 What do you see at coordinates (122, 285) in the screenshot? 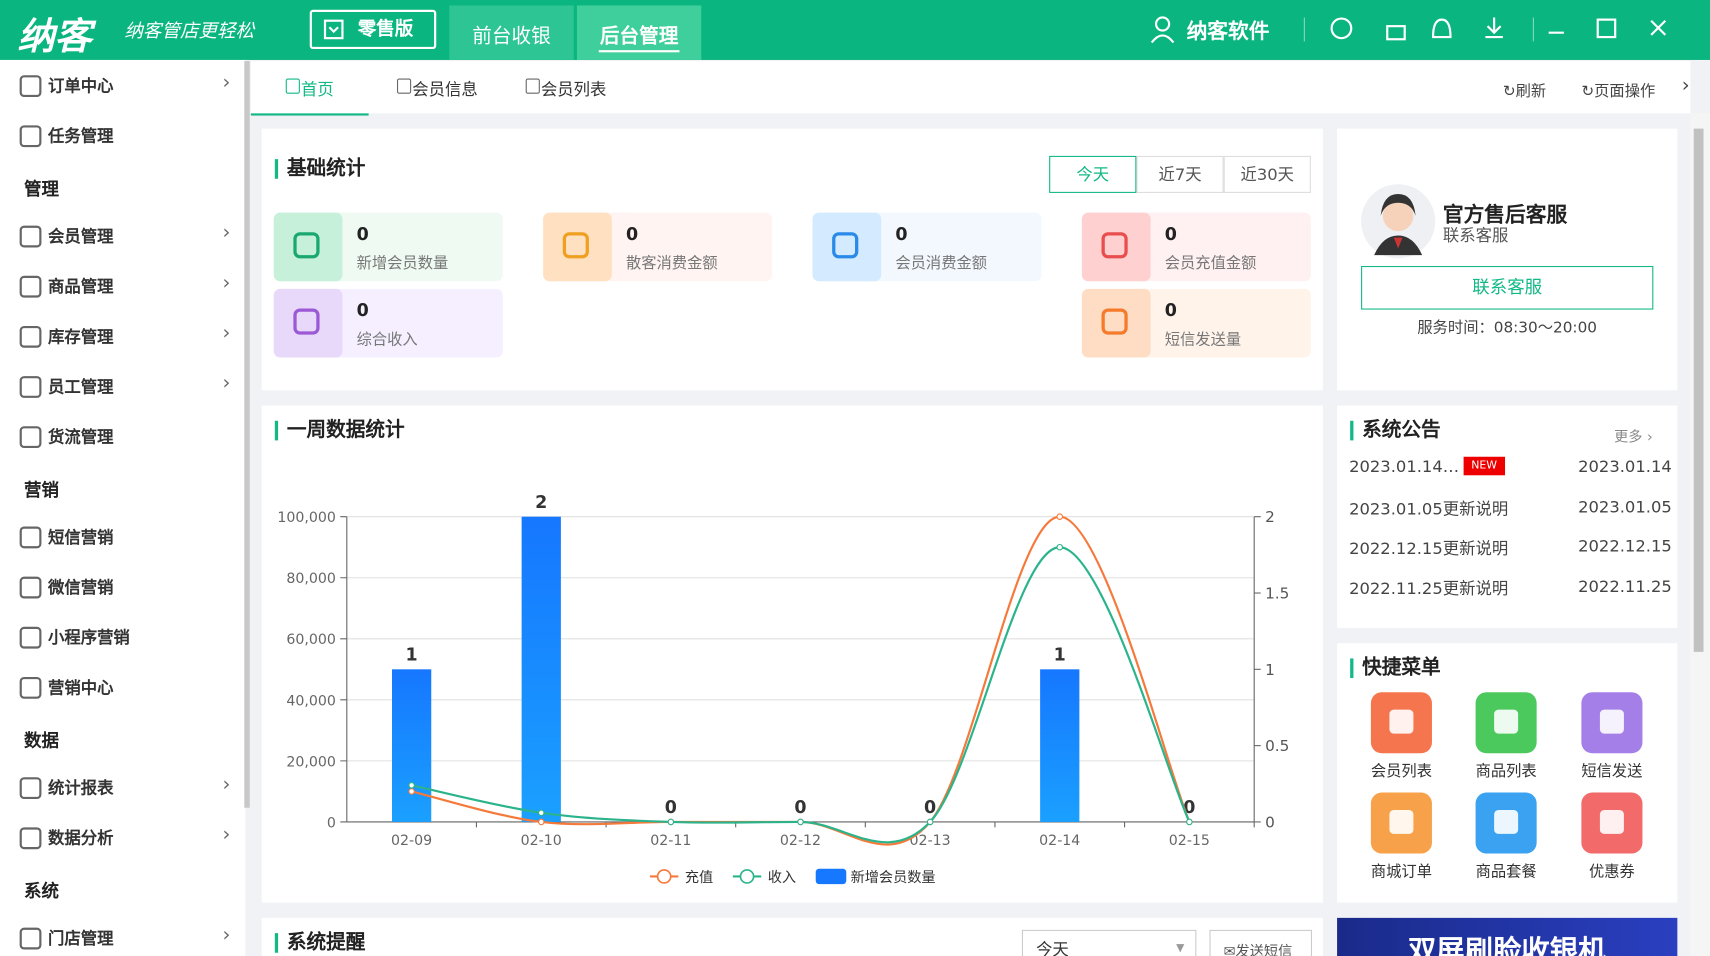
I see `menu-item: 商品管理 ›` at bounding box center [122, 285].